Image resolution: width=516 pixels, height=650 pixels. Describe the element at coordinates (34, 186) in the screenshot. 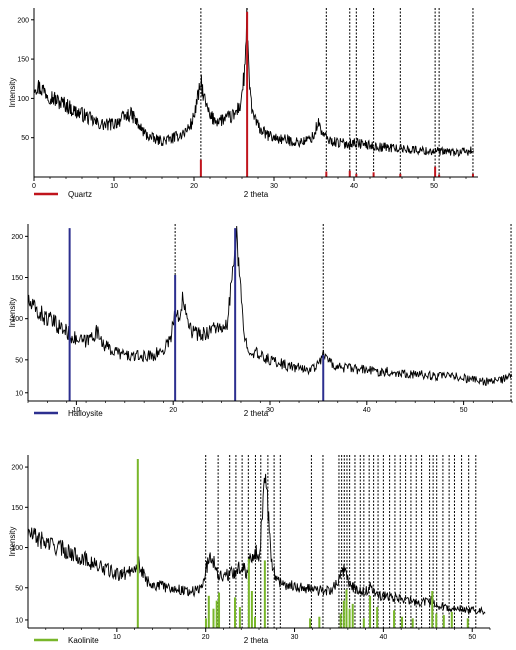

I see `x-tick-label: 0` at that location.